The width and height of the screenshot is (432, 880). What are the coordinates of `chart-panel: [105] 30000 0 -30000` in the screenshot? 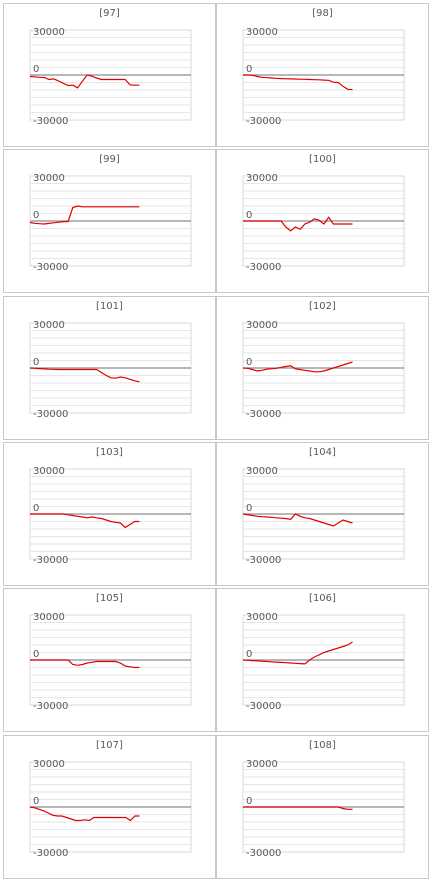 It's located at (109, 660).